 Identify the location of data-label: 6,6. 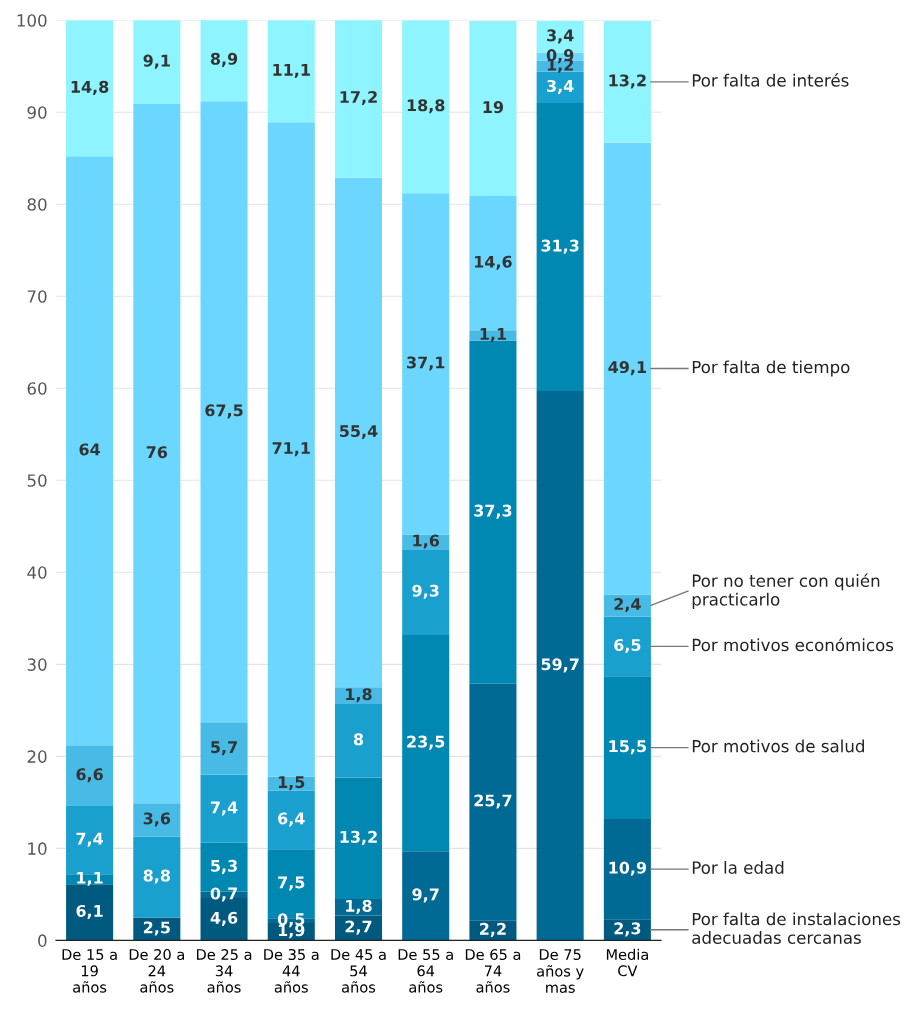
(89, 775).